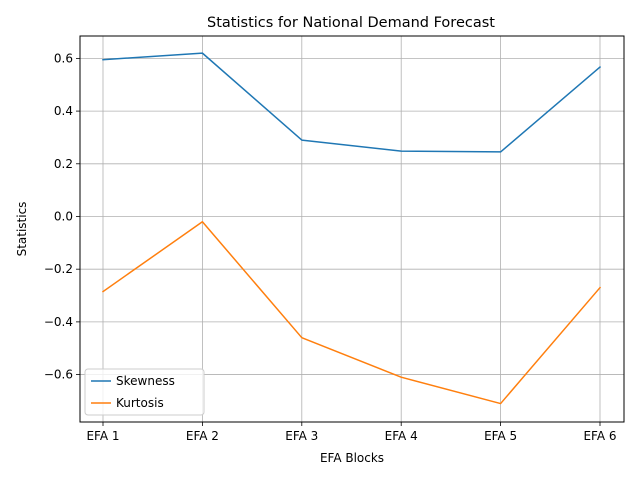 This screenshot has width=640, height=480. What do you see at coordinates (102, 436) in the screenshot?
I see `x-tick-label: EFA 1` at bounding box center [102, 436].